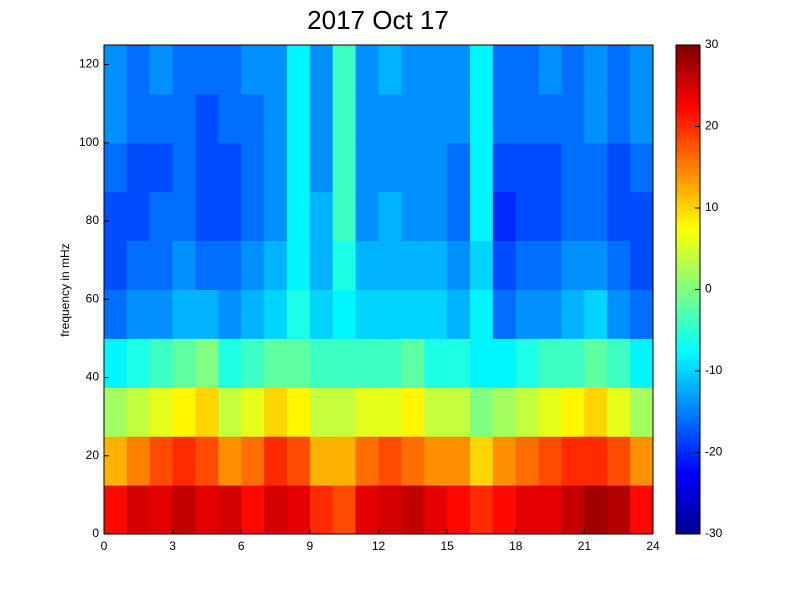 The width and height of the screenshot is (801, 600). What do you see at coordinates (653, 546) in the screenshot?
I see `x-tick-label: 24` at bounding box center [653, 546].